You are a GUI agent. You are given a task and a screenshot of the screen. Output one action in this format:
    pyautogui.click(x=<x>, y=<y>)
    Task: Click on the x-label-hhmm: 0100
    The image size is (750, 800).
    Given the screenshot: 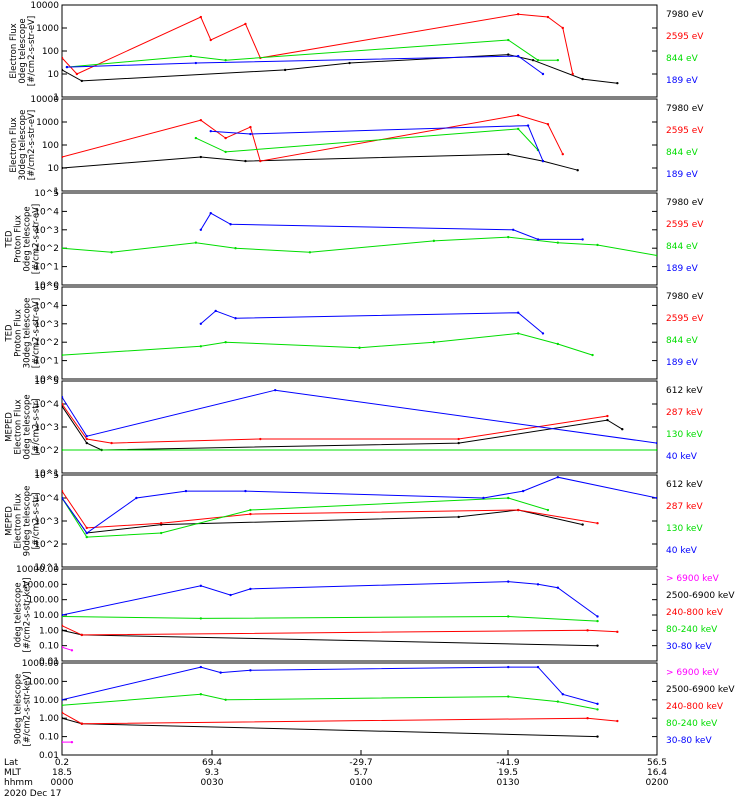 What is the action you would take?
    pyautogui.click(x=361, y=783)
    